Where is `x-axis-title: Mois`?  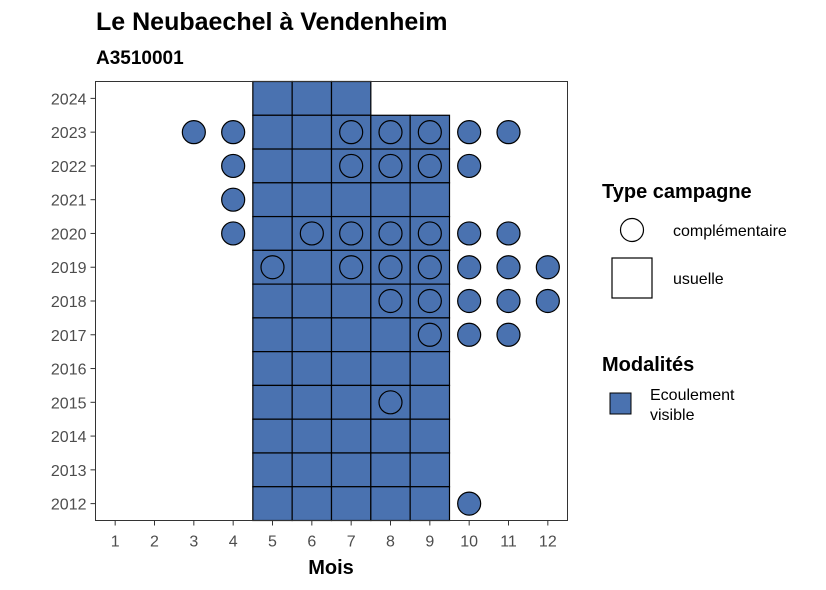 x-axis-title: Mois is located at coordinates (331, 568).